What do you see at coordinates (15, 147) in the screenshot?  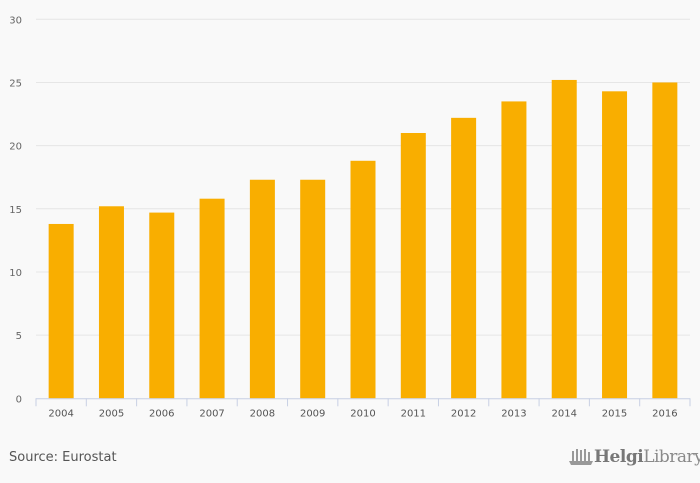 I see `y-tick-label: 20` at bounding box center [15, 147].